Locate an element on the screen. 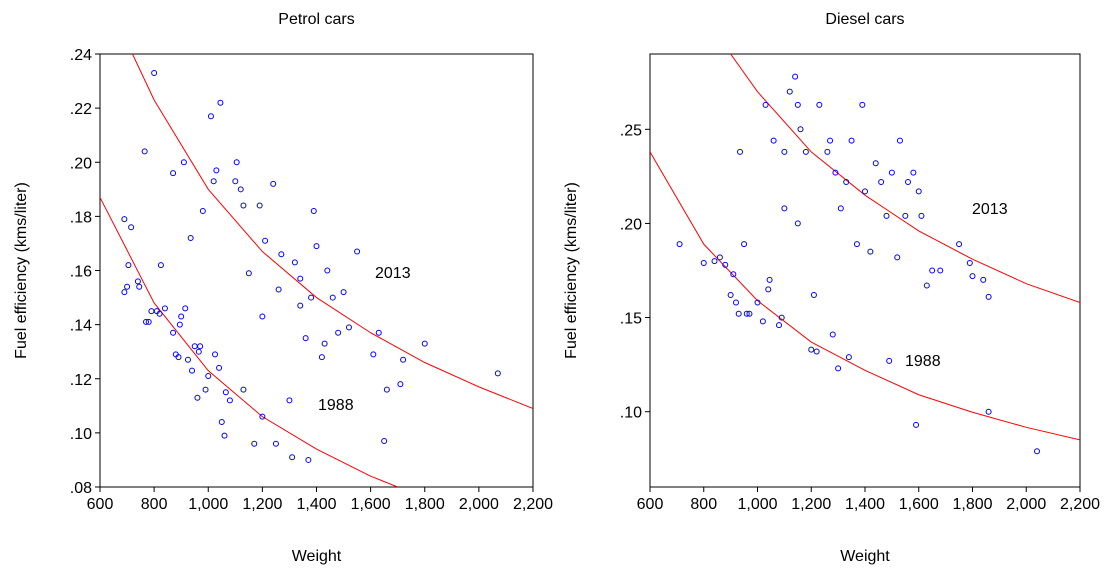 Image resolution: width=1110 pixels, height=574 pixels. y-tick-label: .10 is located at coordinates (631, 413).